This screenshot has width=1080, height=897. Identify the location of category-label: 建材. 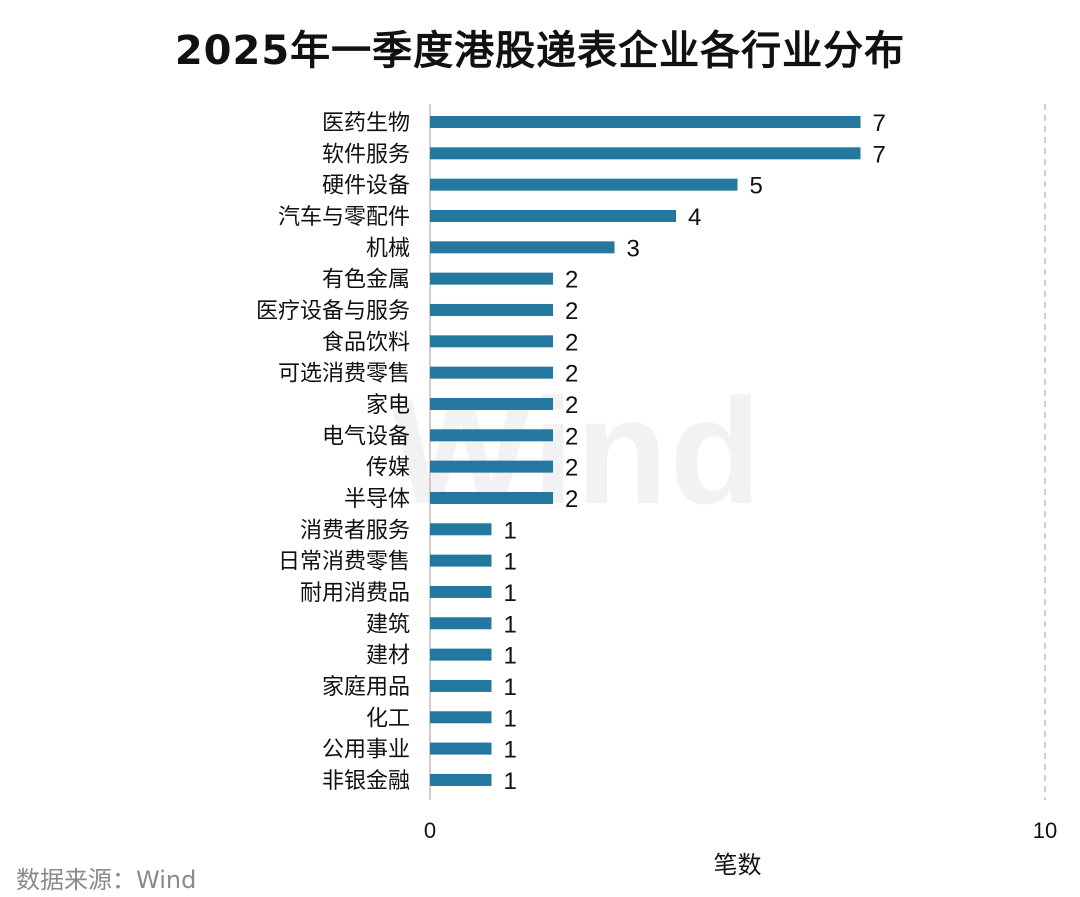
(388, 656).